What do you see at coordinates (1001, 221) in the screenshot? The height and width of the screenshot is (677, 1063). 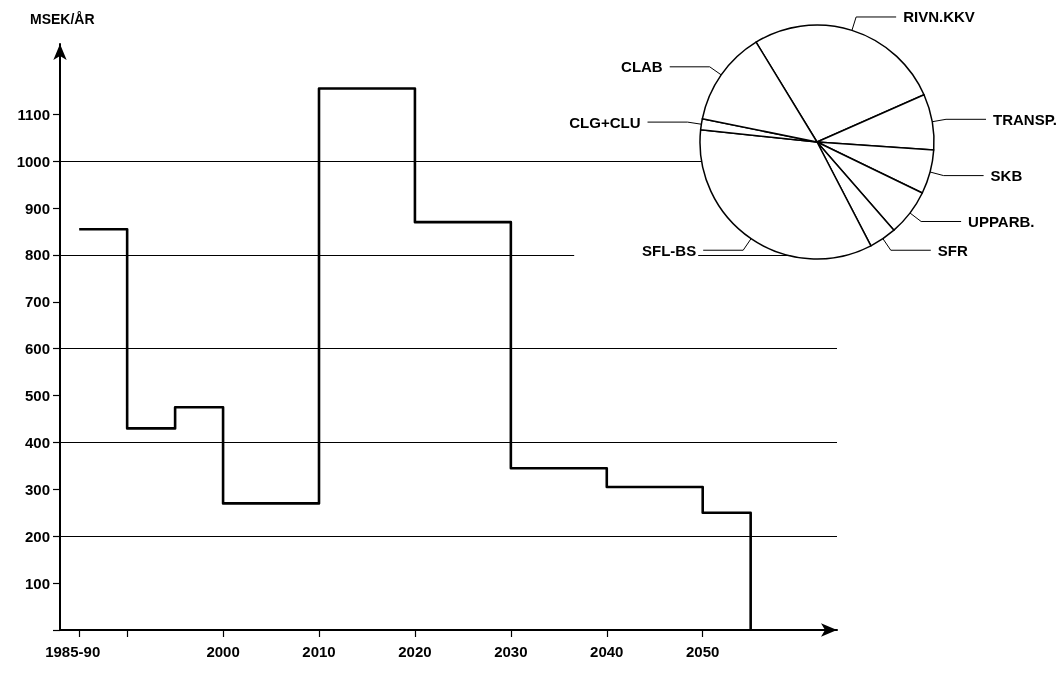 I see `slice-label: UPPARB.` at bounding box center [1001, 221].